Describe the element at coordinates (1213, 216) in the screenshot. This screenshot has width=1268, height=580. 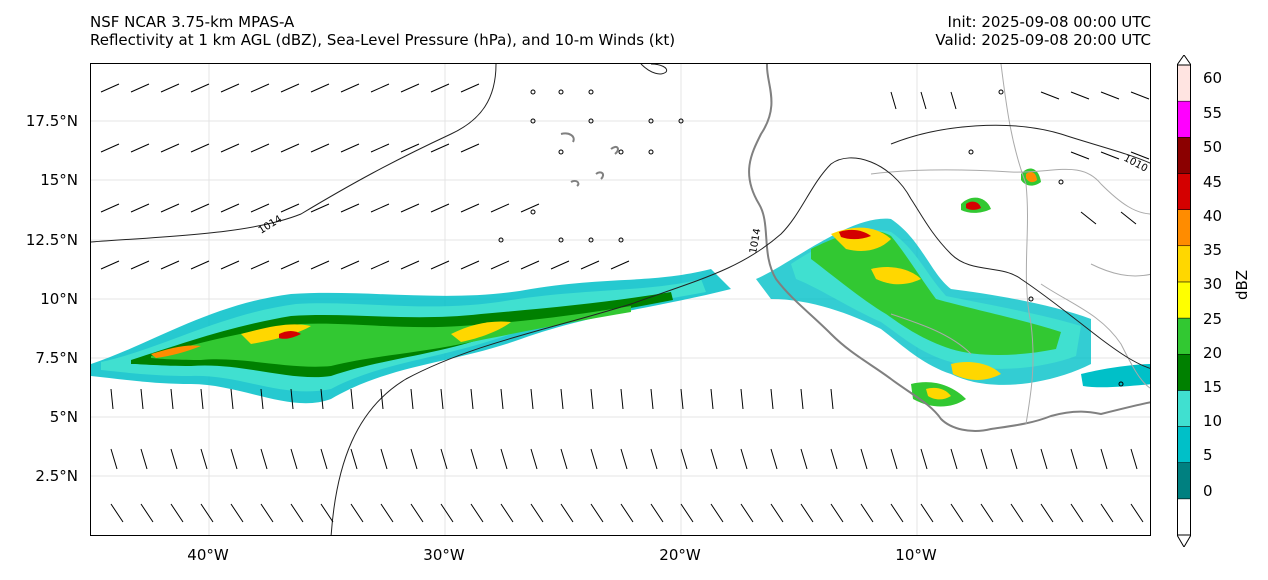
I see `colorbar-tick: 40` at that location.